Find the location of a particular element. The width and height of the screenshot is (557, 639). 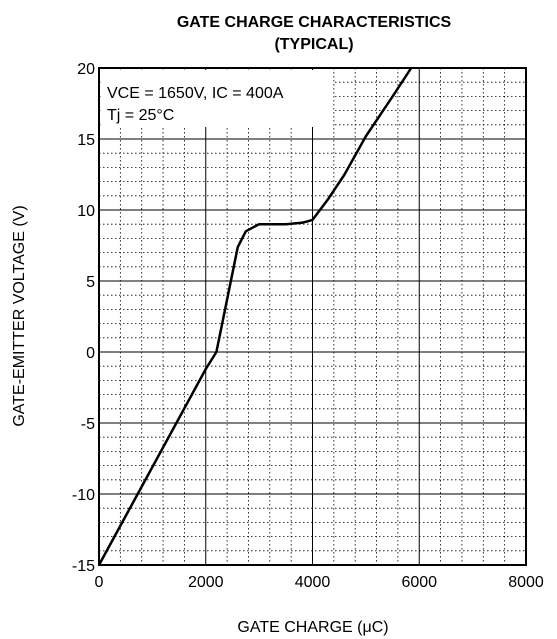

x-tick-label: 6000 is located at coordinates (419, 582).